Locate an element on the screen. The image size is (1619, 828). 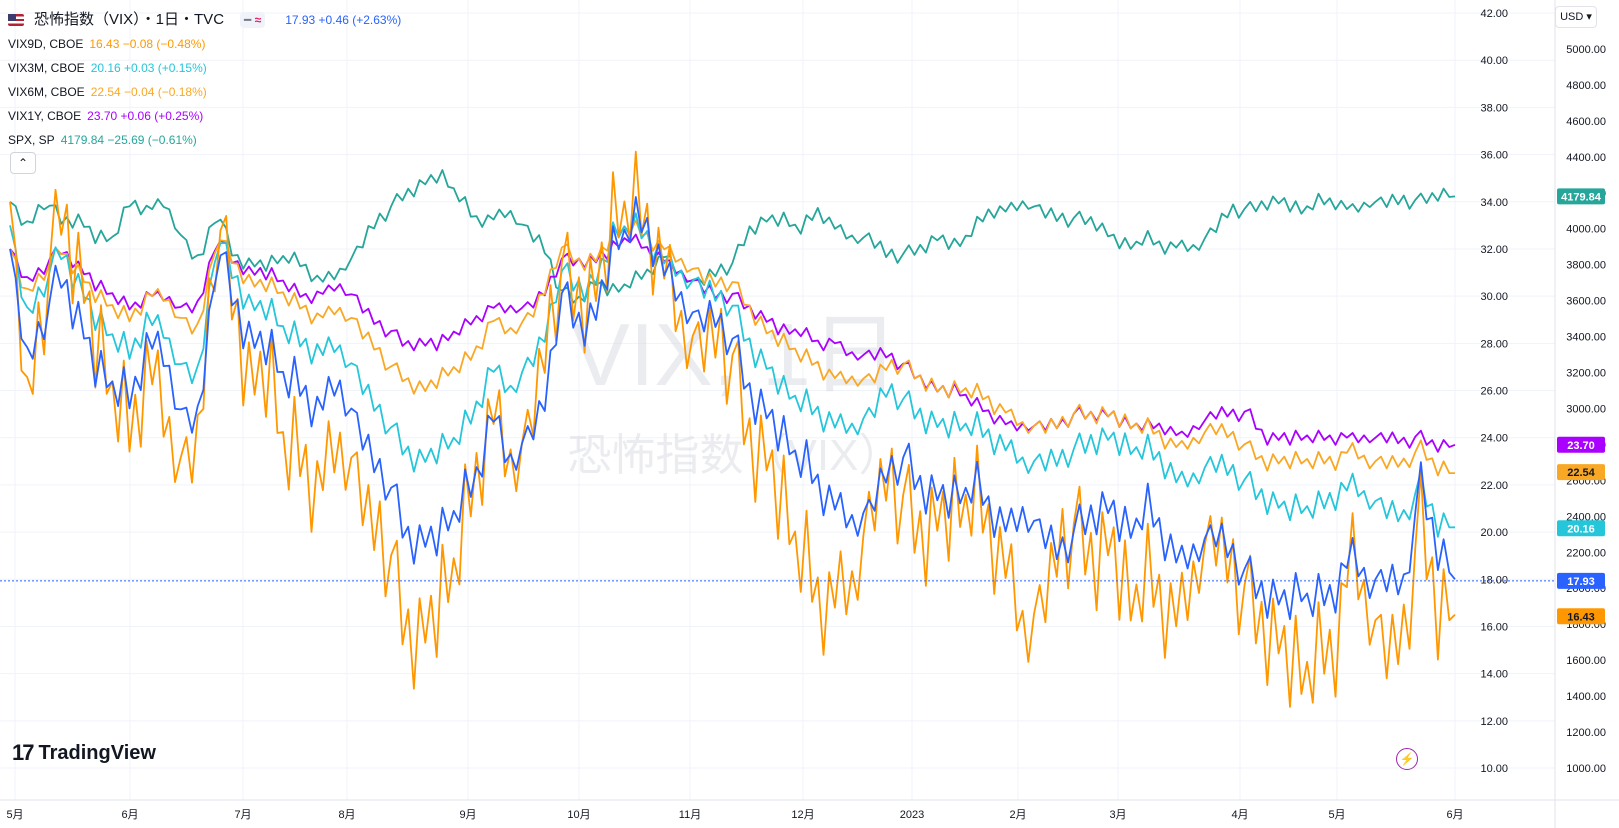
y-tick-right: 3400.00 is located at coordinates (1586, 338).